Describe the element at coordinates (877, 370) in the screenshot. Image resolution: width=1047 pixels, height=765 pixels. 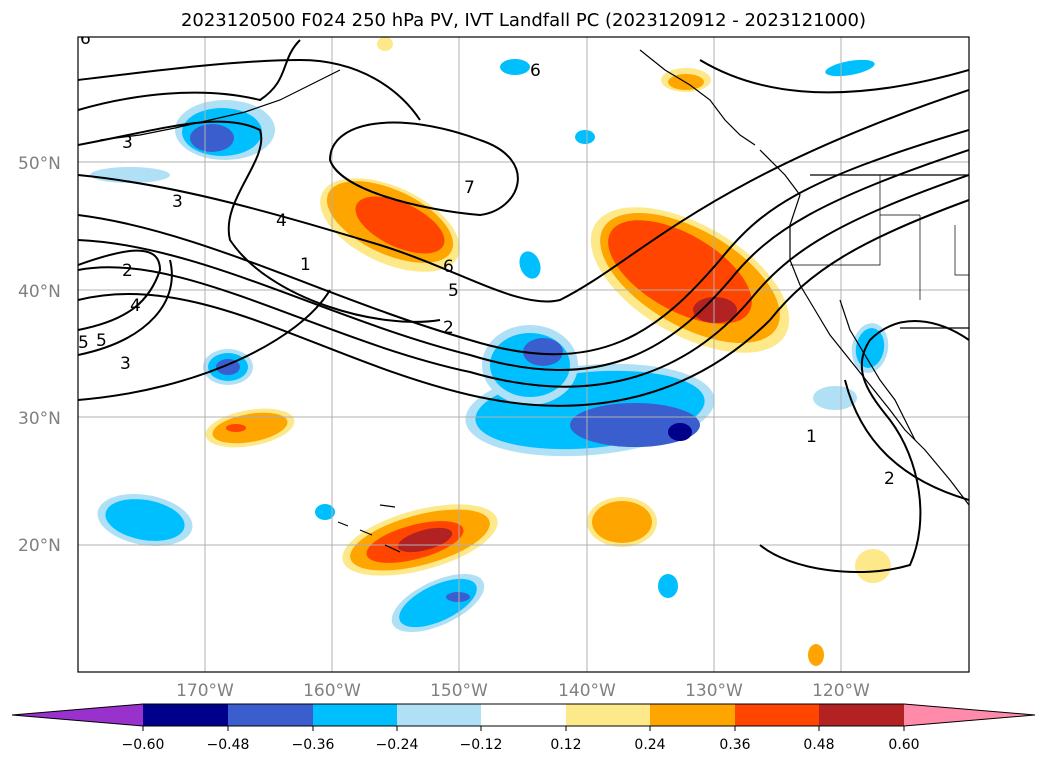
I see `coastline-baja` at that location.